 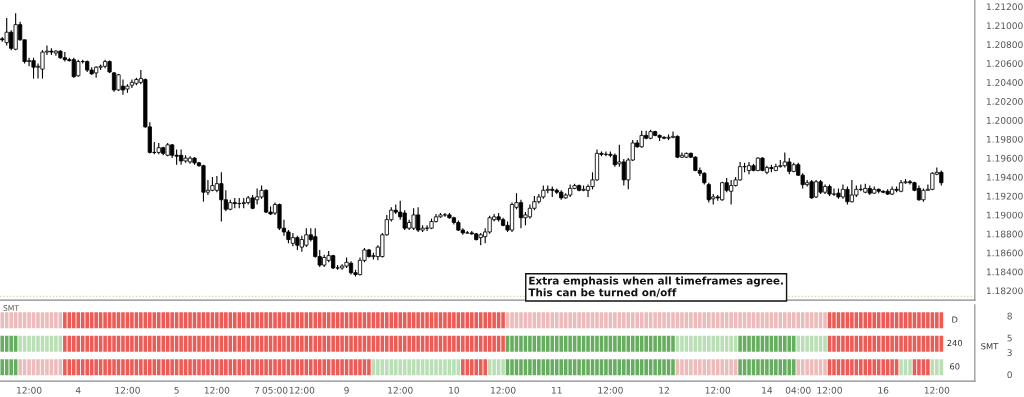 I want to click on y-tick-label: 1.19600, so click(x=1004, y=158).